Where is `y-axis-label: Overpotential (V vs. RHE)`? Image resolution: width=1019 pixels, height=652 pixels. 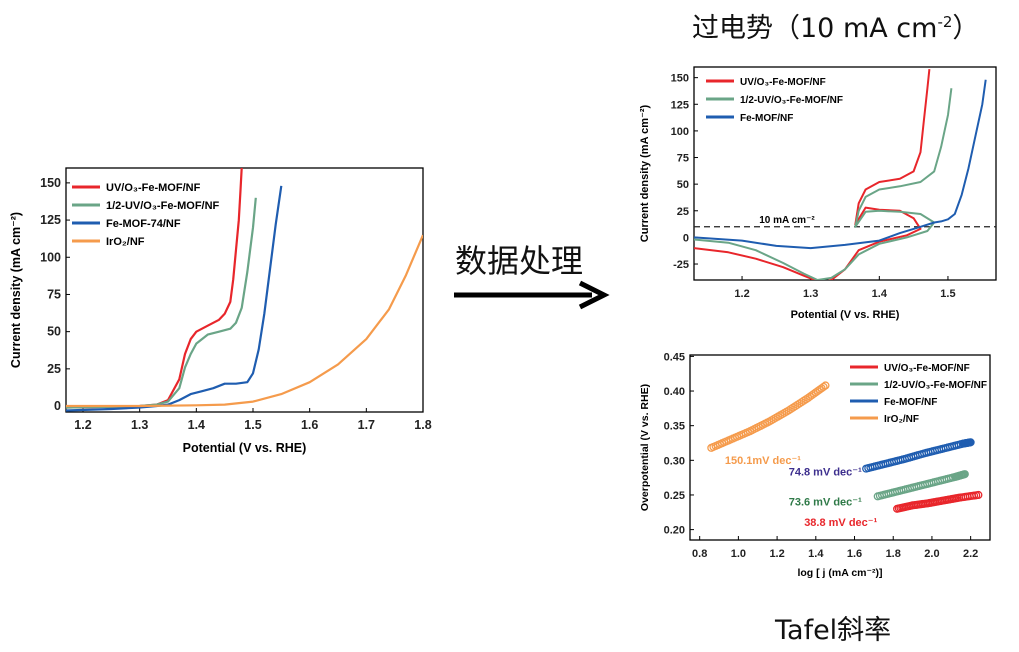 y-axis-label: Overpotential (V vs. RHE) is located at coordinates (645, 447).